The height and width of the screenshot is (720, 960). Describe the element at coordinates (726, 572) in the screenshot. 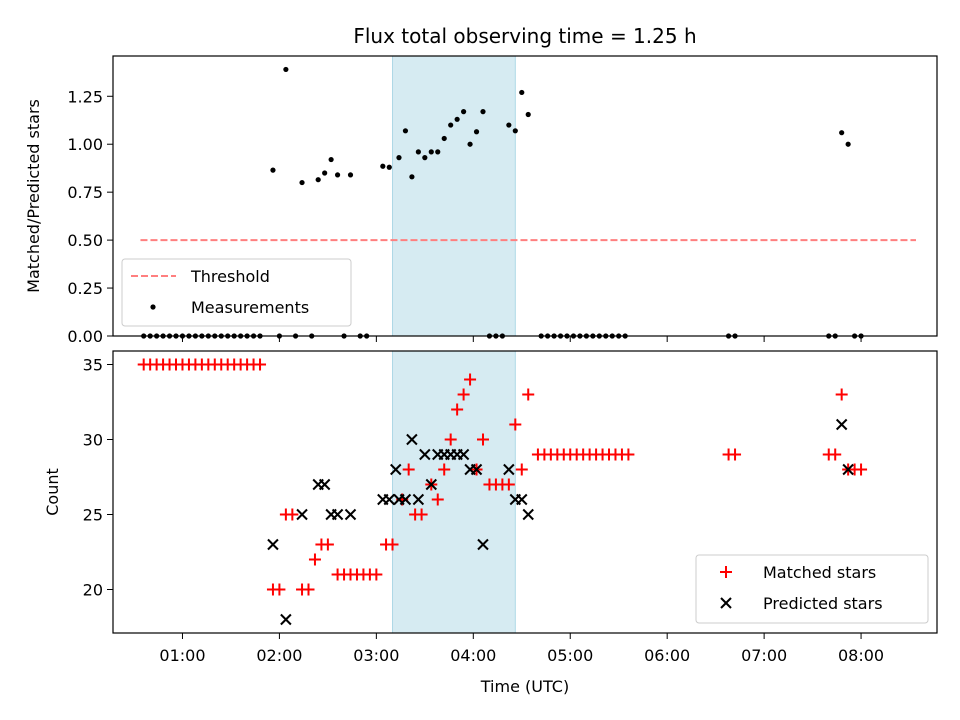

I see `legend-matched-swatch` at that location.